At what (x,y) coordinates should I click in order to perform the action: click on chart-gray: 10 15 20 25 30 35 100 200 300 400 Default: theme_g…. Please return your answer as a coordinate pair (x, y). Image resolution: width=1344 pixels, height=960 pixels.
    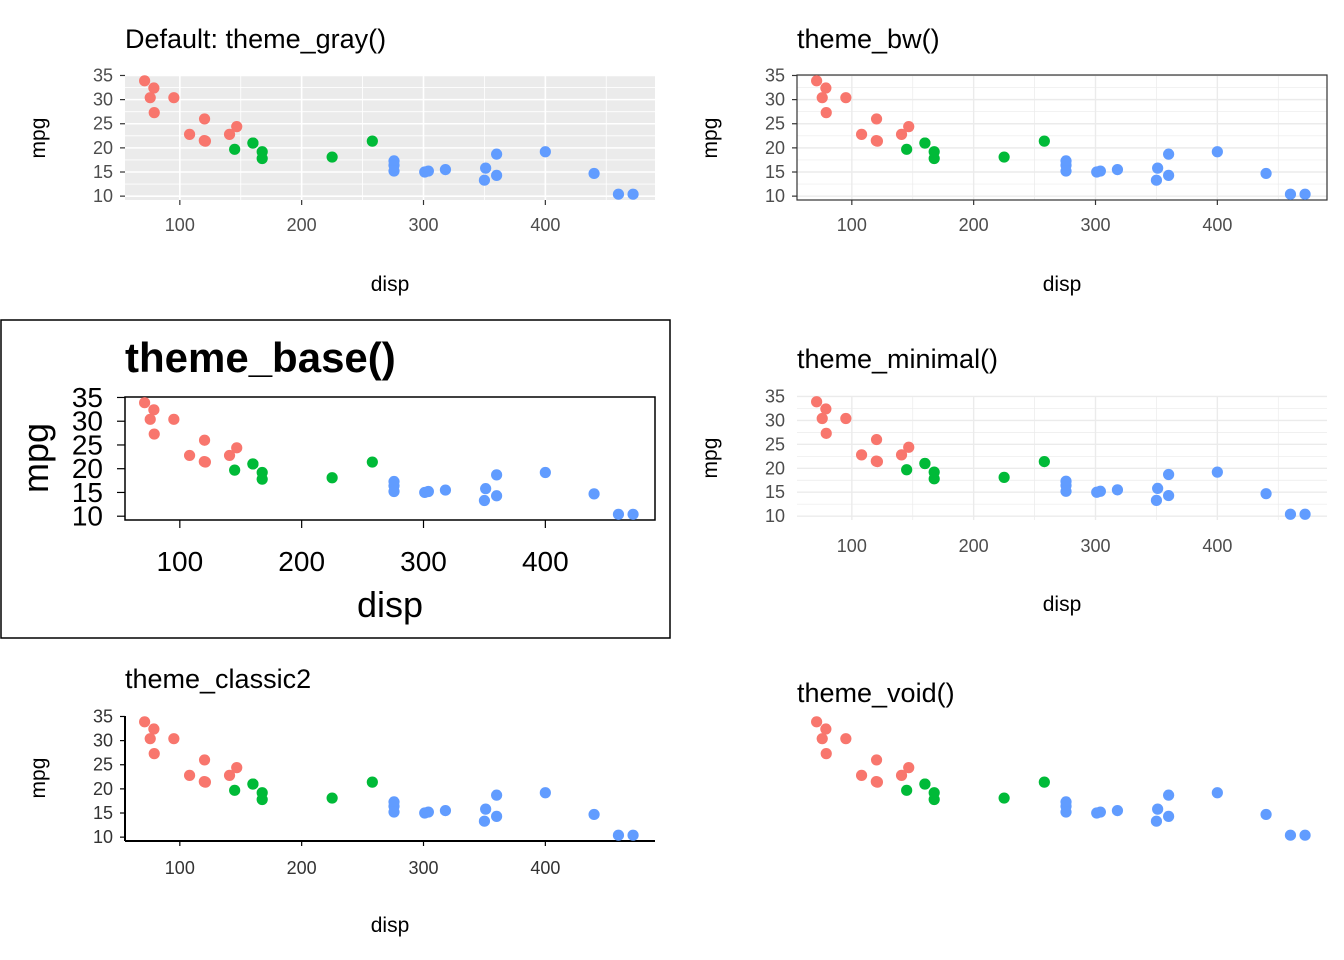
    Looking at the image, I should click on (341, 160).